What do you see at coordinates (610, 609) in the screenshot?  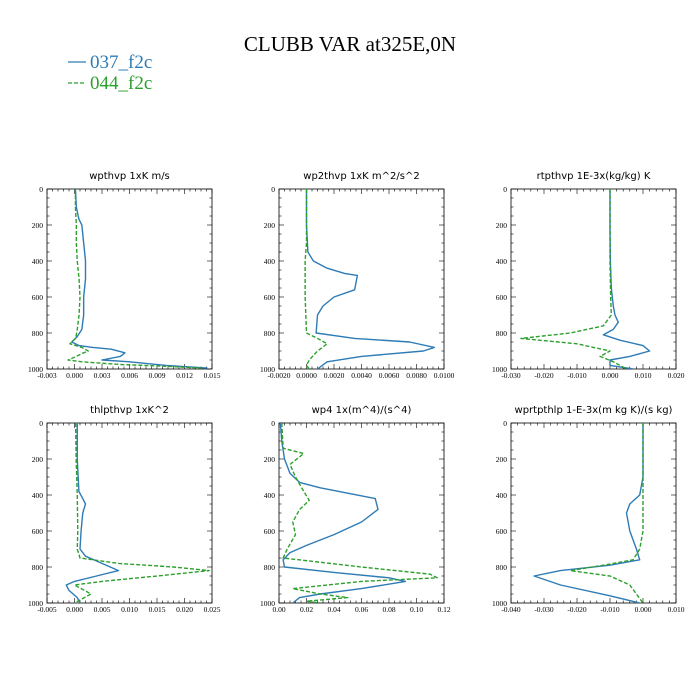 I see `x-tick-label: -0.010` at bounding box center [610, 609].